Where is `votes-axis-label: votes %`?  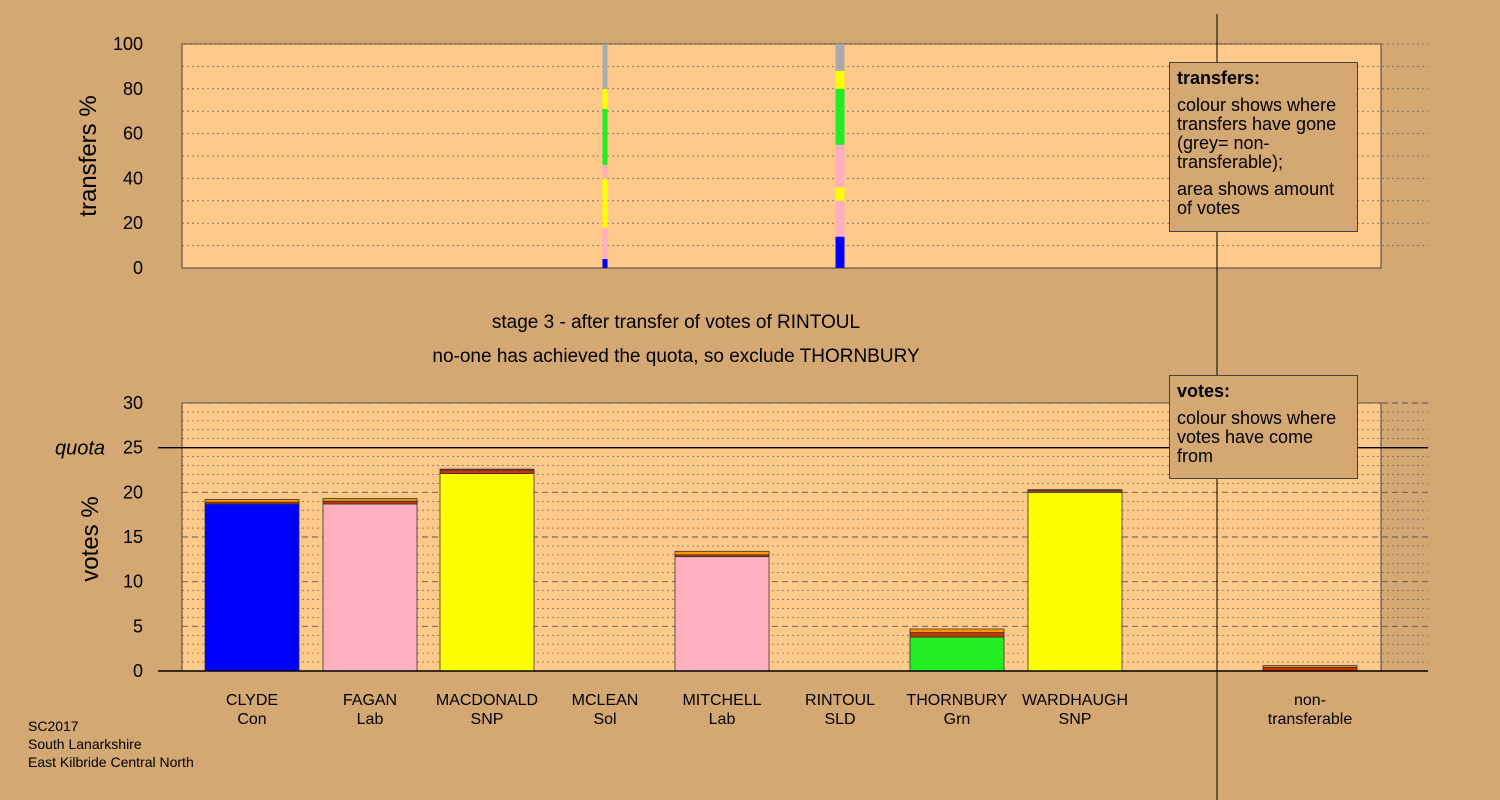
votes-axis-label: votes % is located at coordinates (90, 538).